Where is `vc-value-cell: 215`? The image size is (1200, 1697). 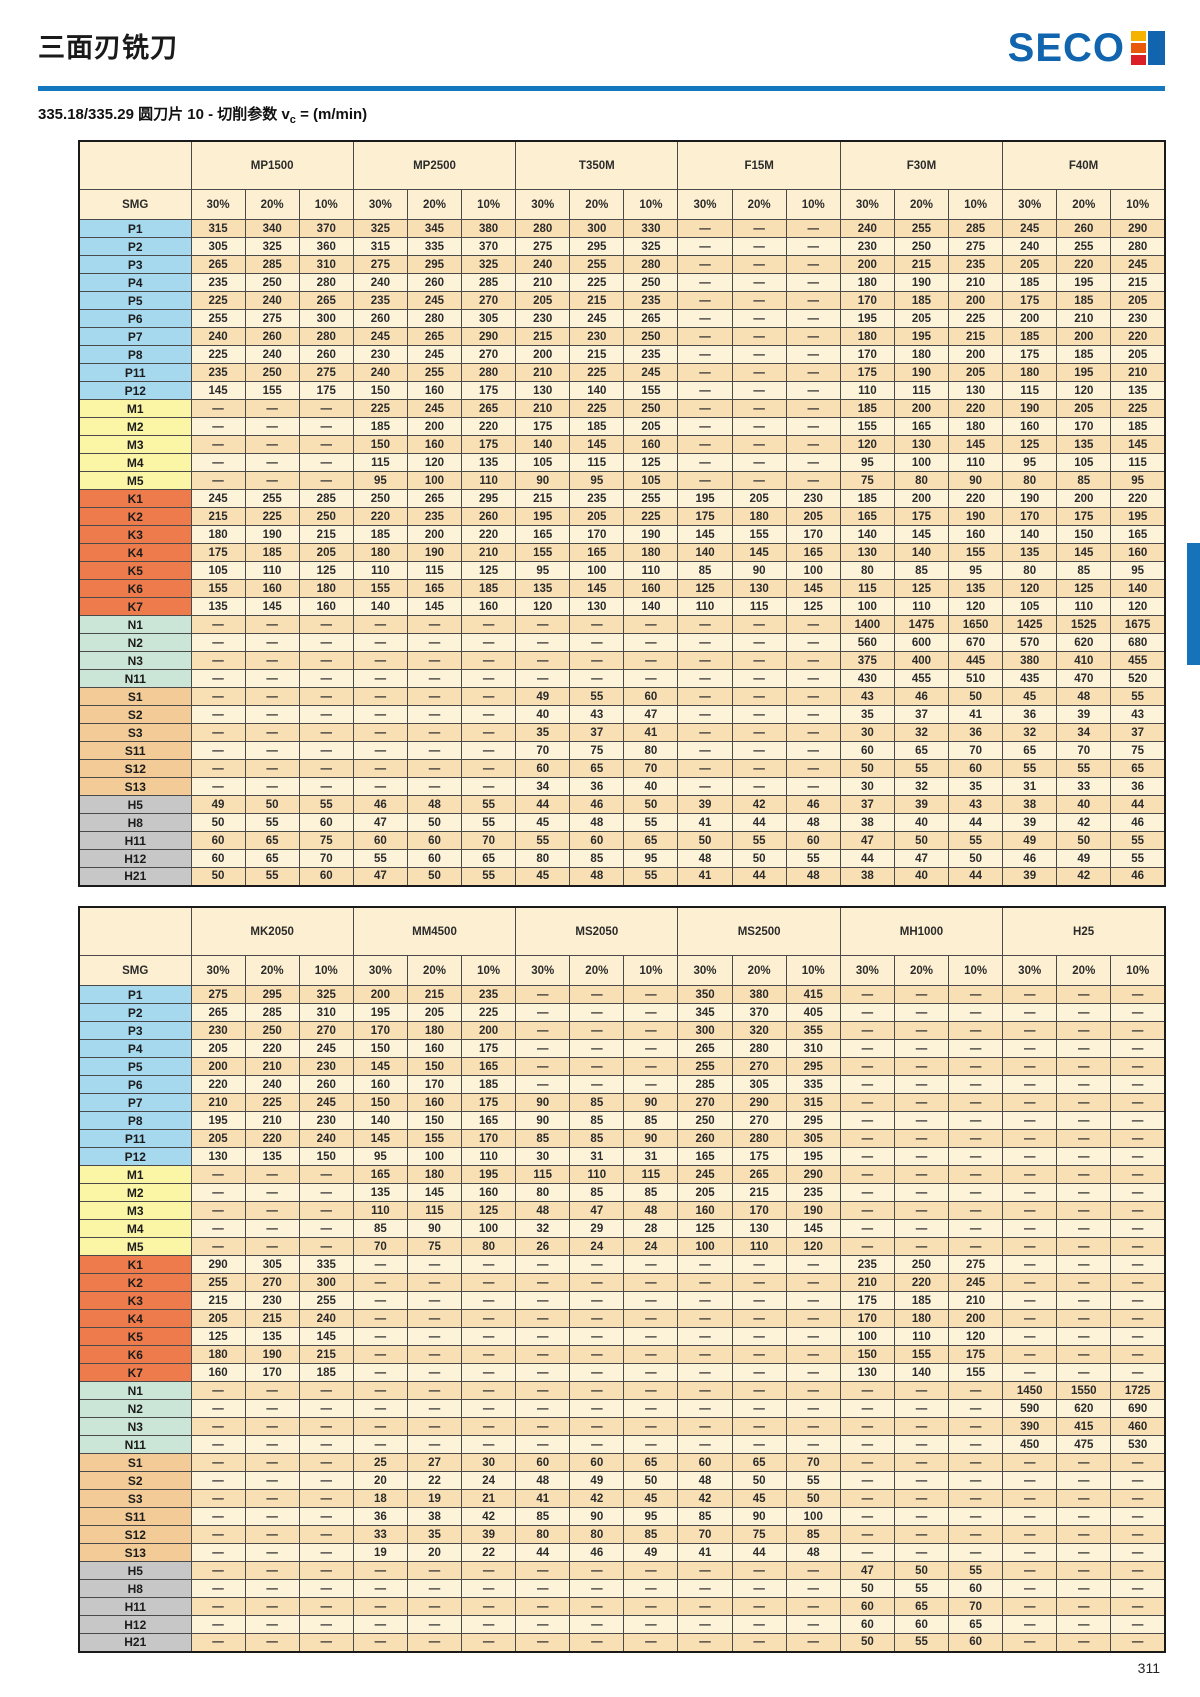 vc-value-cell: 215 is located at coordinates (597, 300).